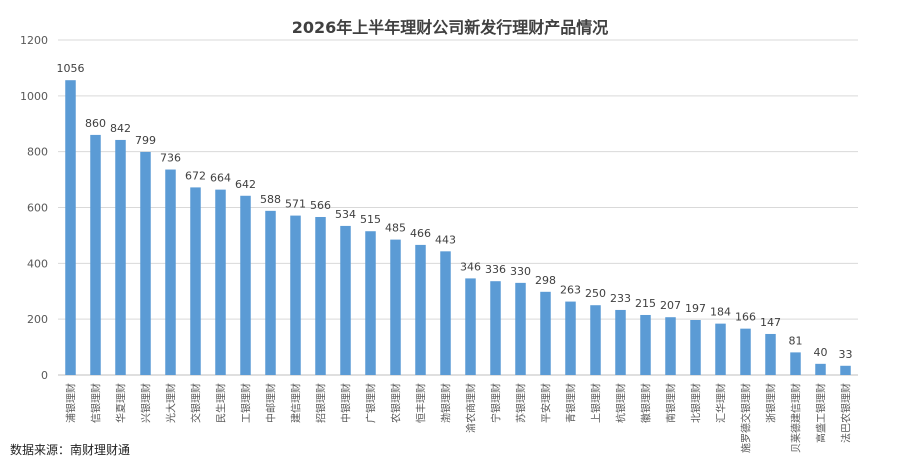 The height and width of the screenshot is (464, 899). Describe the element at coordinates (246, 403) in the screenshot. I see `x-tick-label: 工银理财` at that location.